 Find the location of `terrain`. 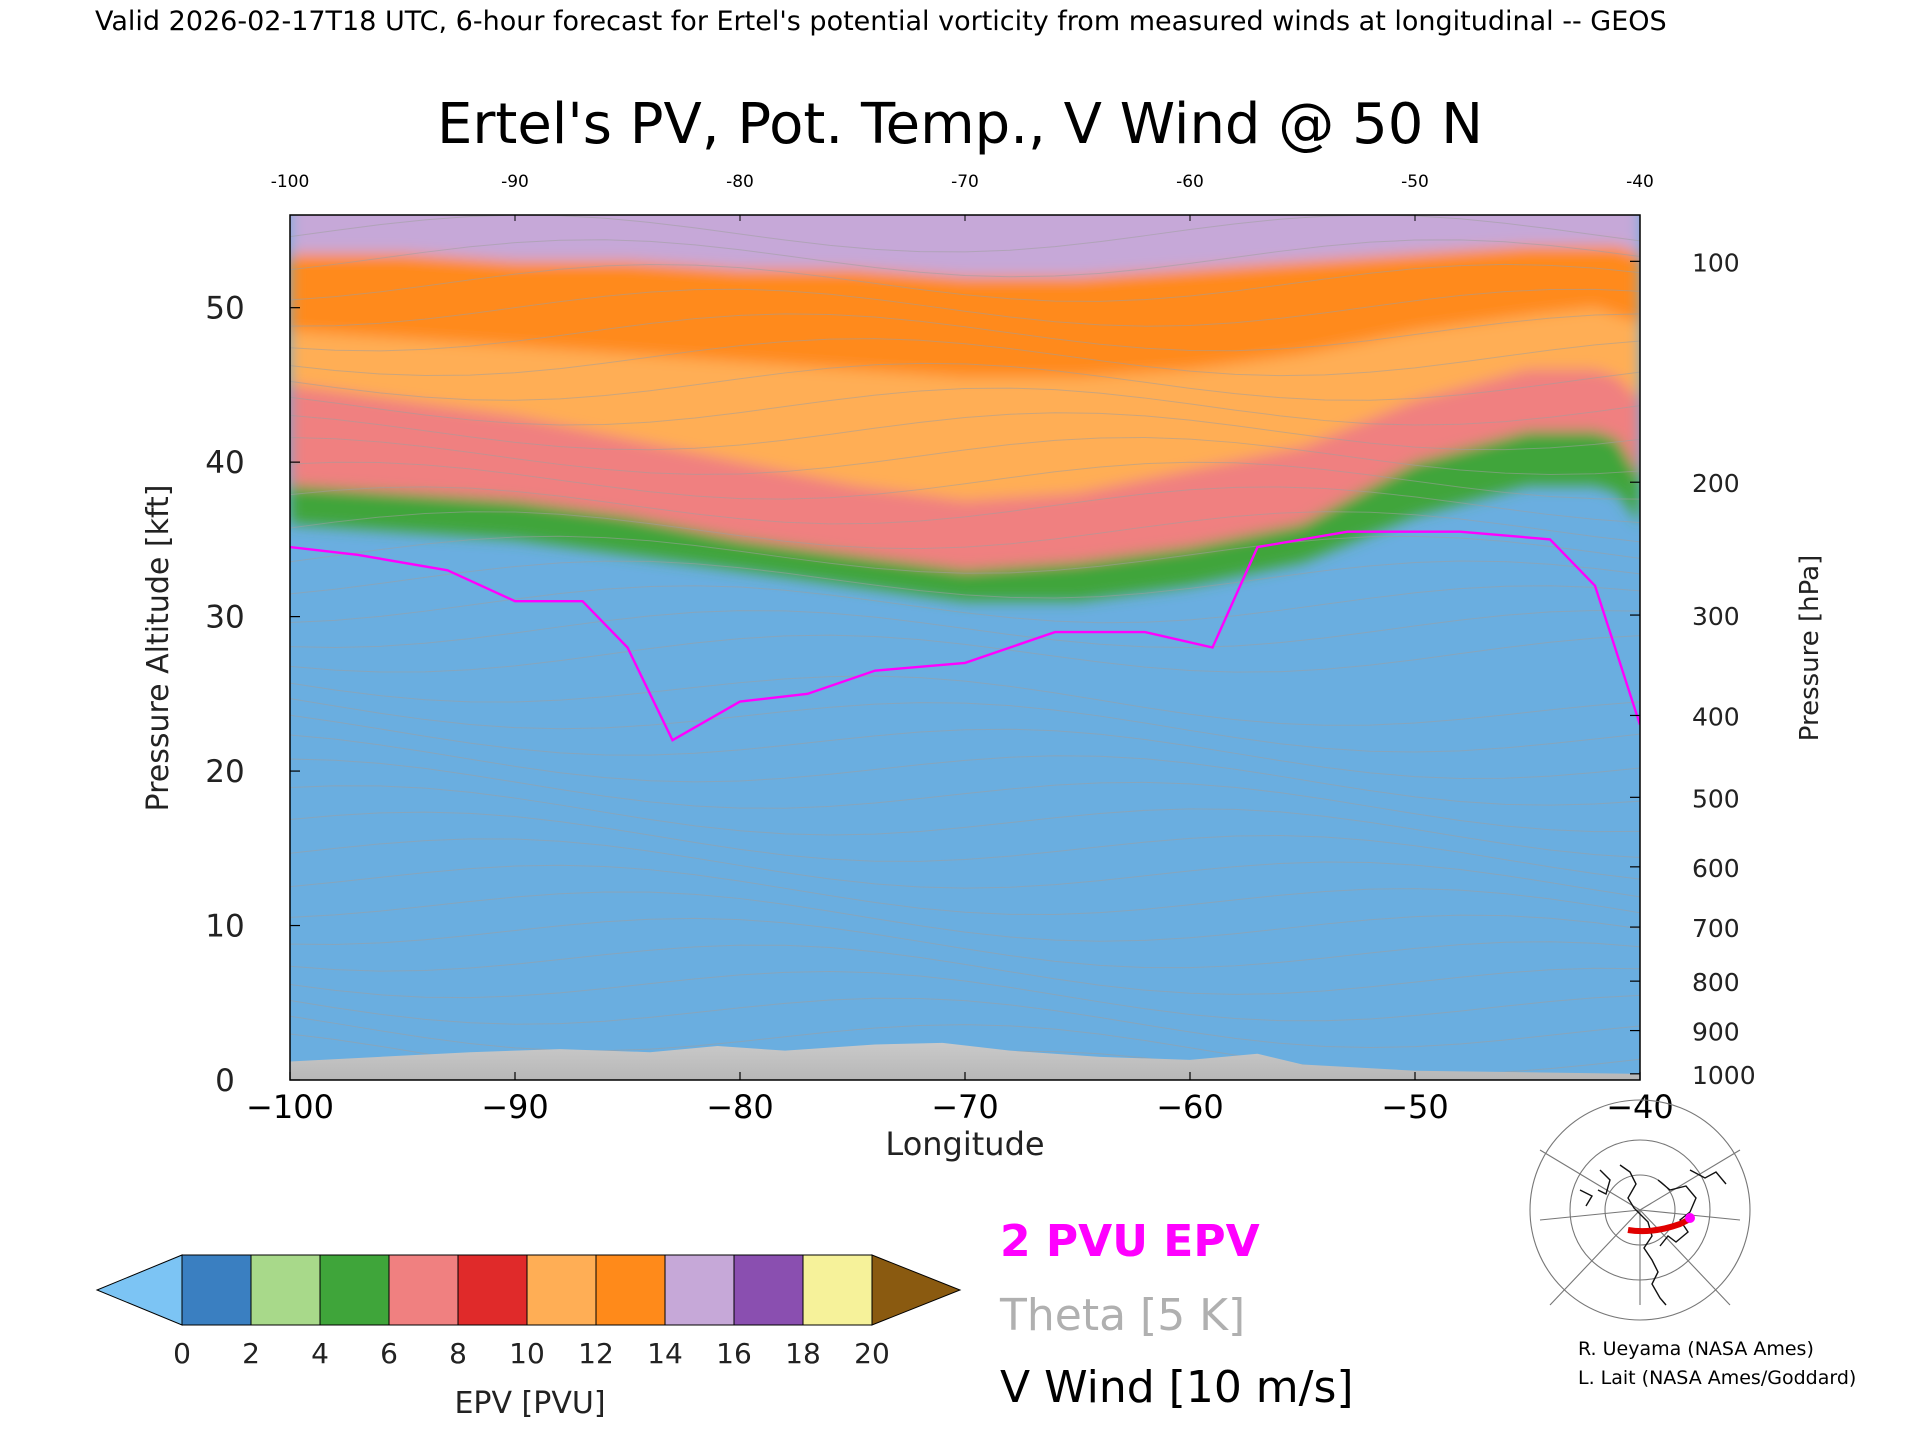

terrain is located at coordinates (965, 1061).